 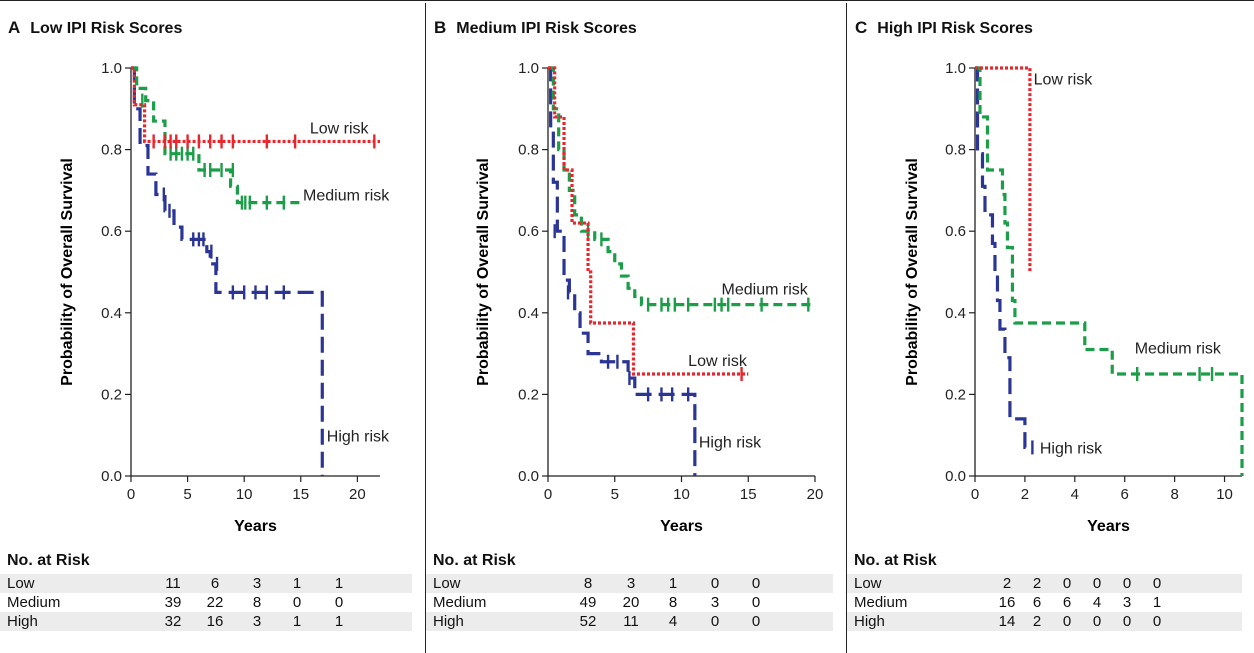 What do you see at coordinates (944, 28) in the screenshot?
I see `panel-title: C High IPI Risk Scores` at bounding box center [944, 28].